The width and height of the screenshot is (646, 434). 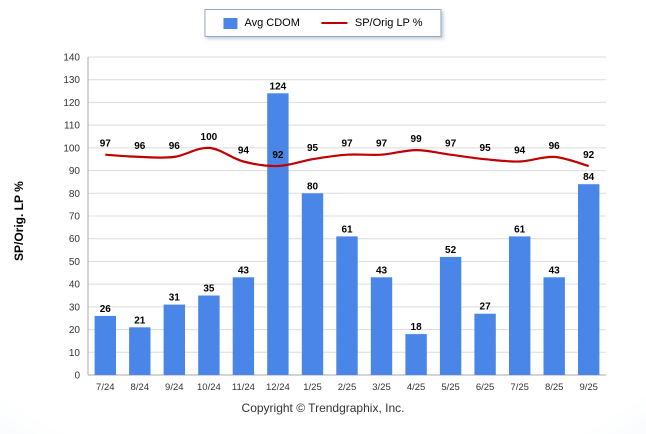 What do you see at coordinates (243, 387) in the screenshot?
I see `x-tick-label: 11/24` at bounding box center [243, 387].